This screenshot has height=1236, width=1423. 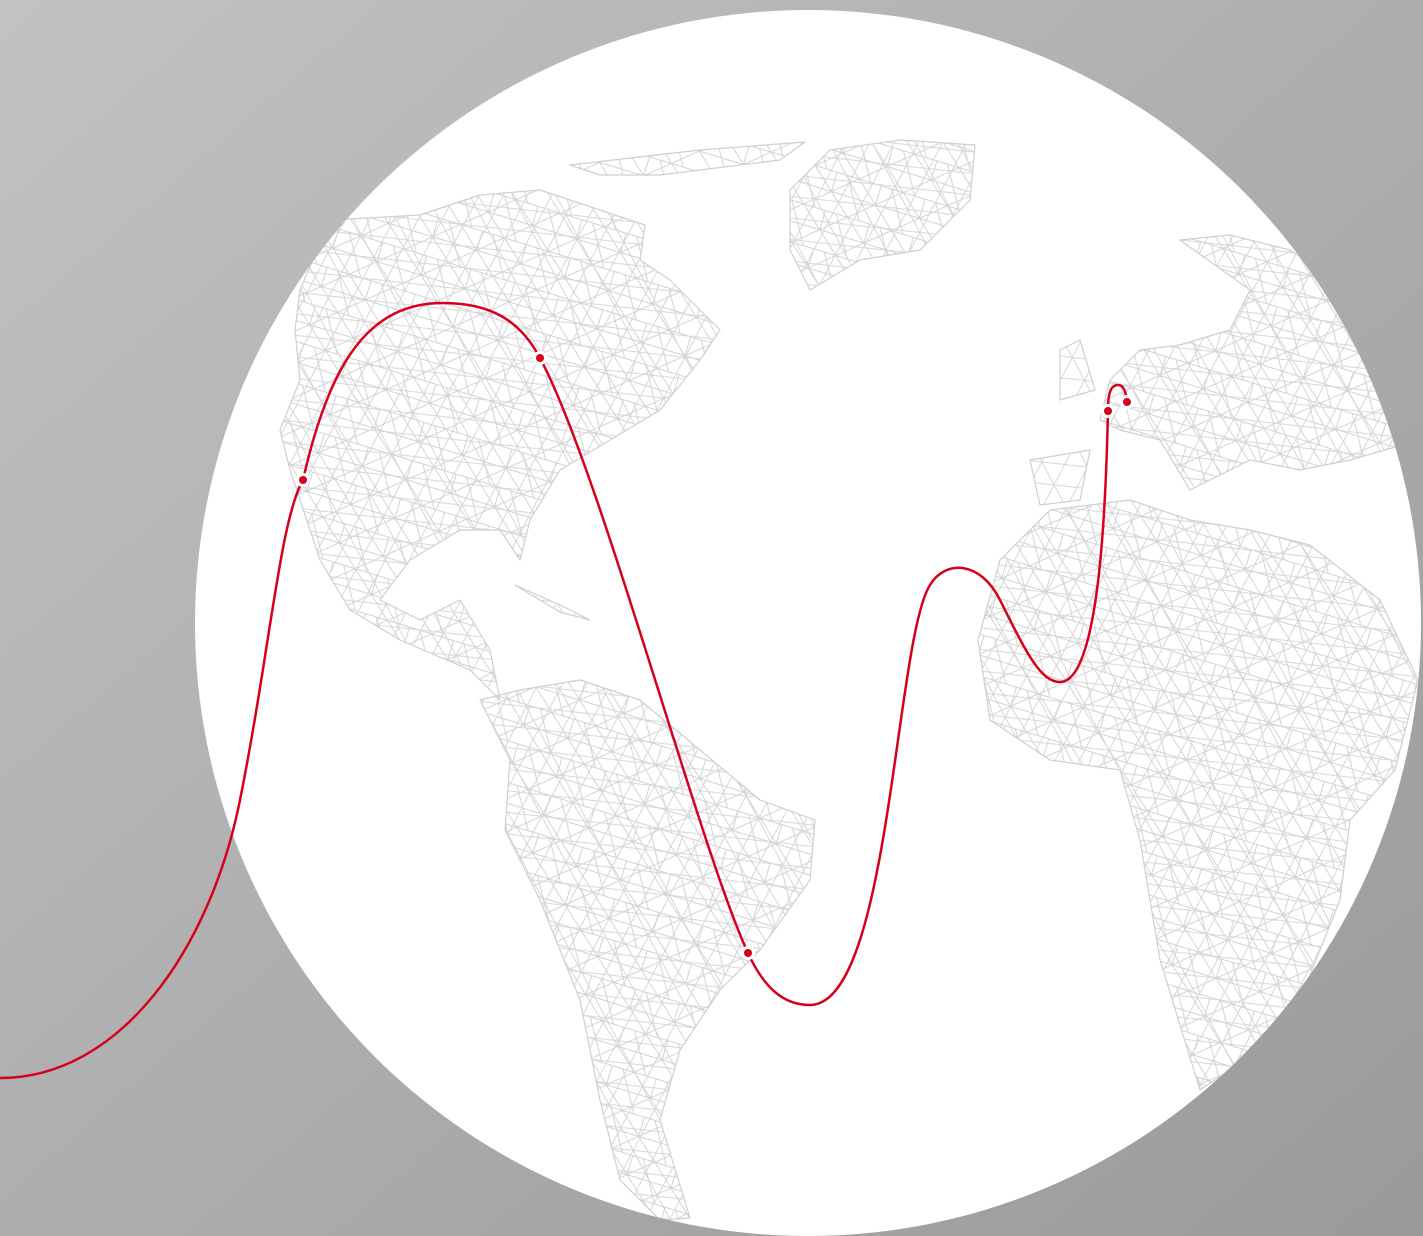 What do you see at coordinates (1077, 370) in the screenshot?
I see `british-isles` at bounding box center [1077, 370].